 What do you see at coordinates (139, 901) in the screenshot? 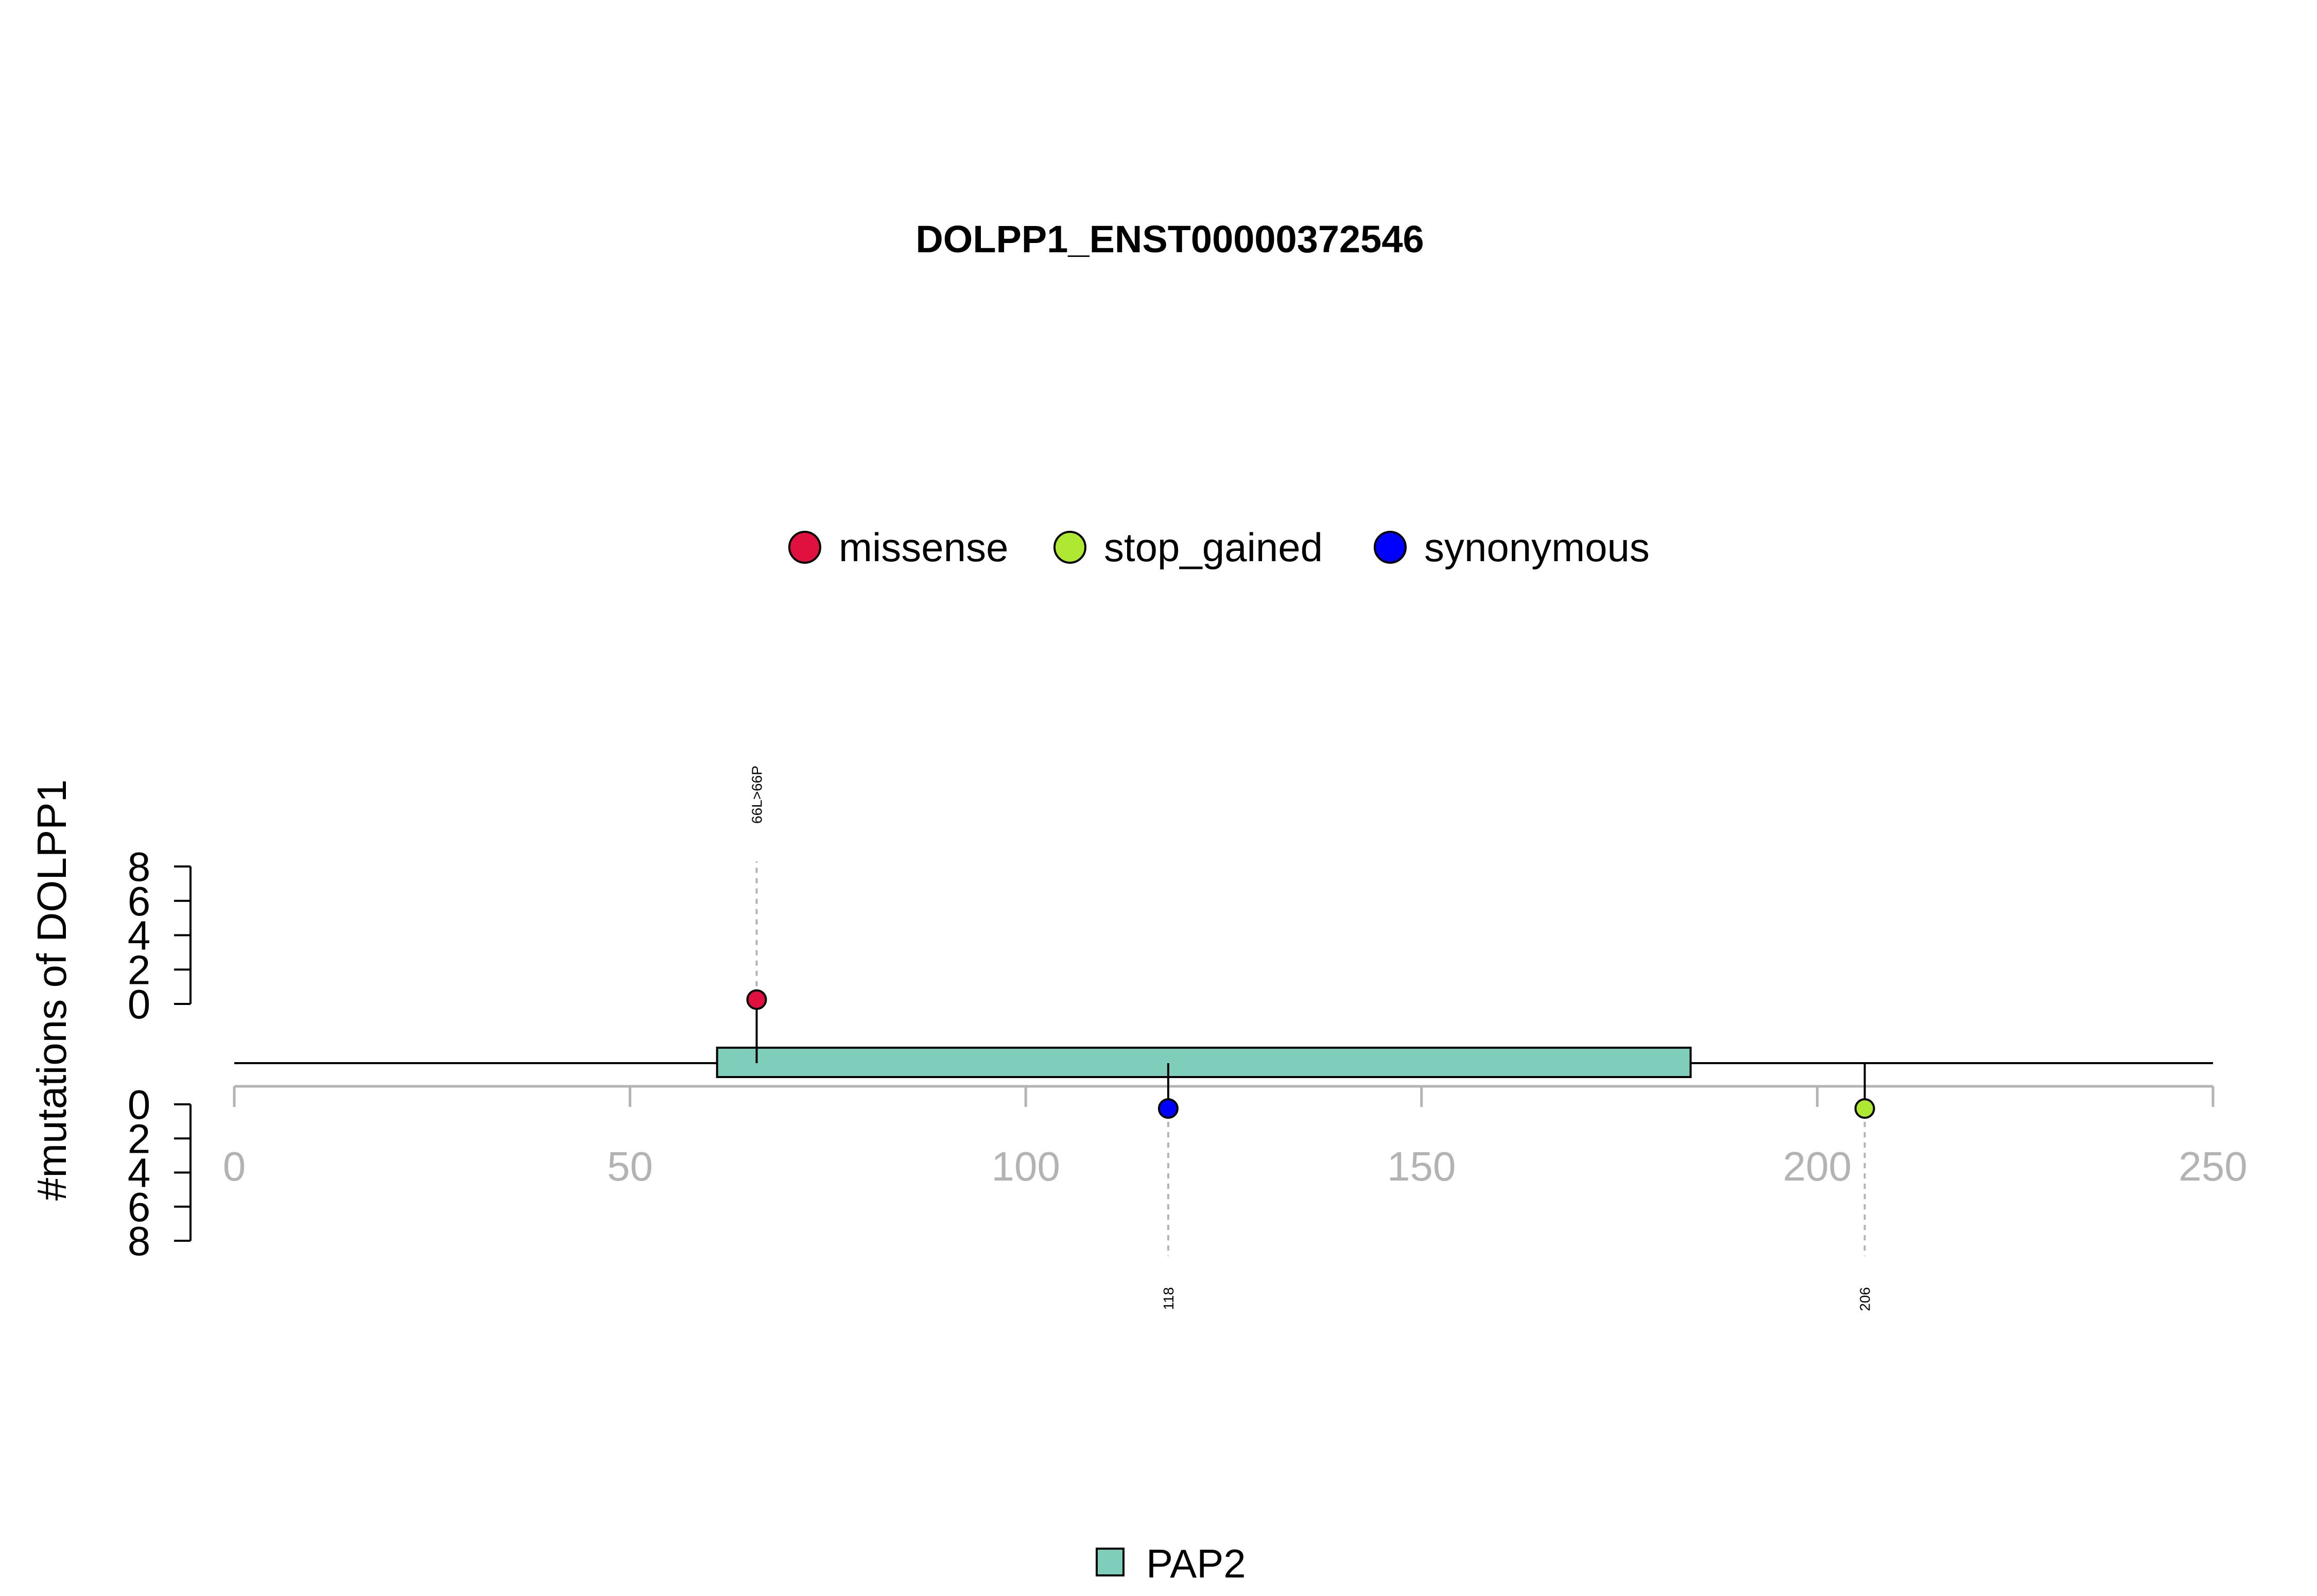
I see `y-tick-label-upper-6: 6` at bounding box center [139, 901].